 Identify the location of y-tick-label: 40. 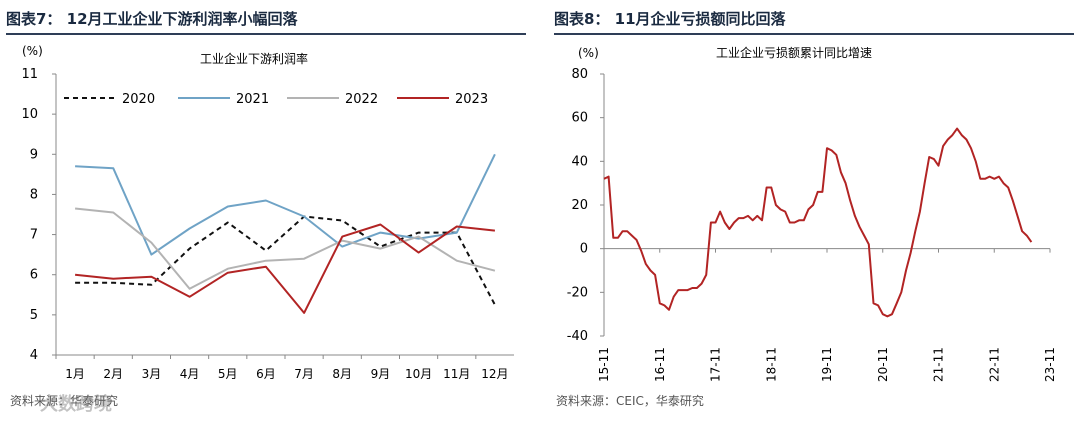
(579, 161).